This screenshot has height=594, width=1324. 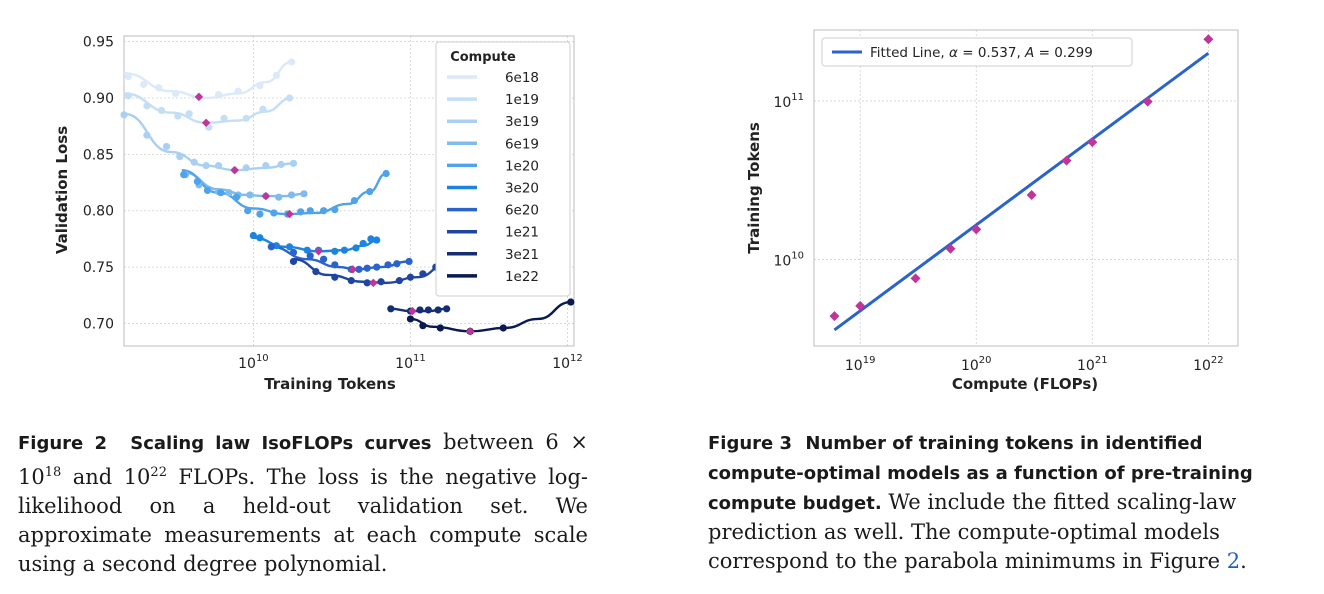 What do you see at coordinates (98, 324) in the screenshot?
I see `y-tick-label: 0.70` at bounding box center [98, 324].